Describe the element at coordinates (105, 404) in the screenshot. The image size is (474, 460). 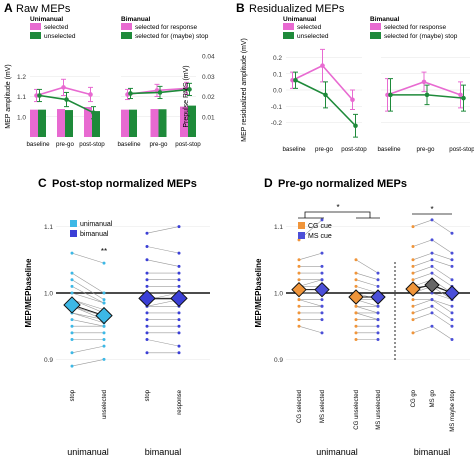
I see `x-tick-label: unselected` at that location.